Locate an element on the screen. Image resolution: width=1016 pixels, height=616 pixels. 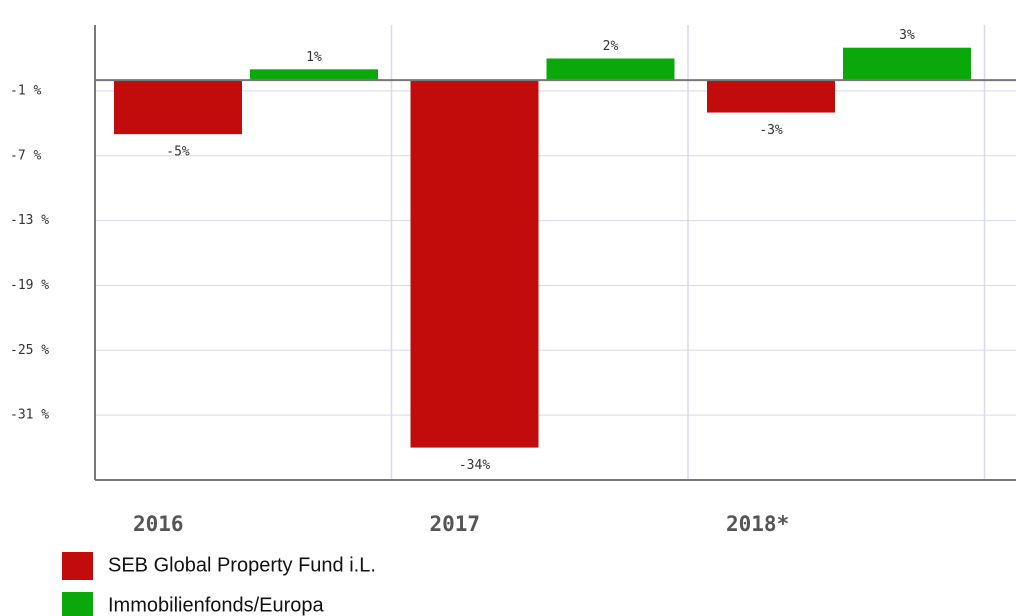
data-label: 1% is located at coordinates (314, 57).